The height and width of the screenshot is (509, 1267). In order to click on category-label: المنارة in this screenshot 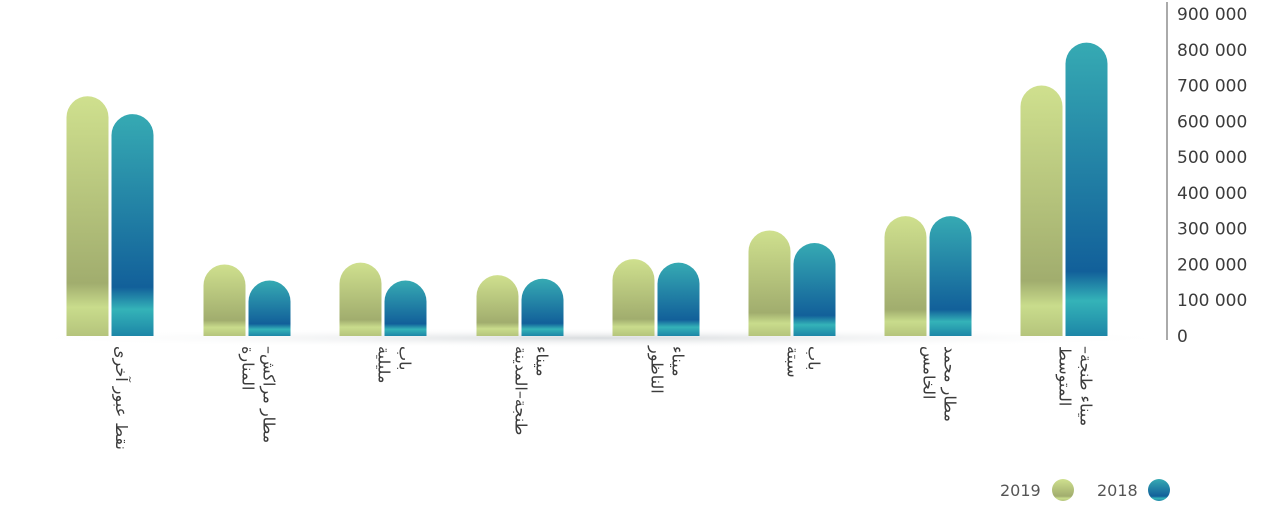, I will do `click(248, 368)`.